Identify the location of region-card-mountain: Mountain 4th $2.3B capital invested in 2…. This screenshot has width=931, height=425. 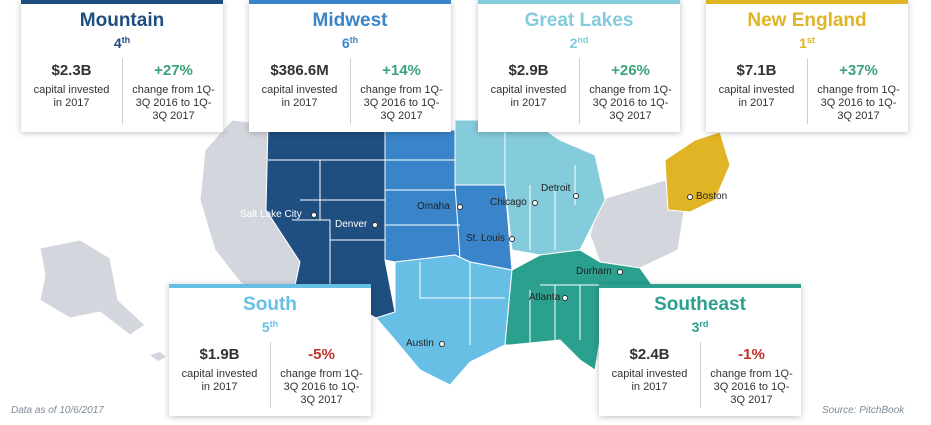
(122, 66).